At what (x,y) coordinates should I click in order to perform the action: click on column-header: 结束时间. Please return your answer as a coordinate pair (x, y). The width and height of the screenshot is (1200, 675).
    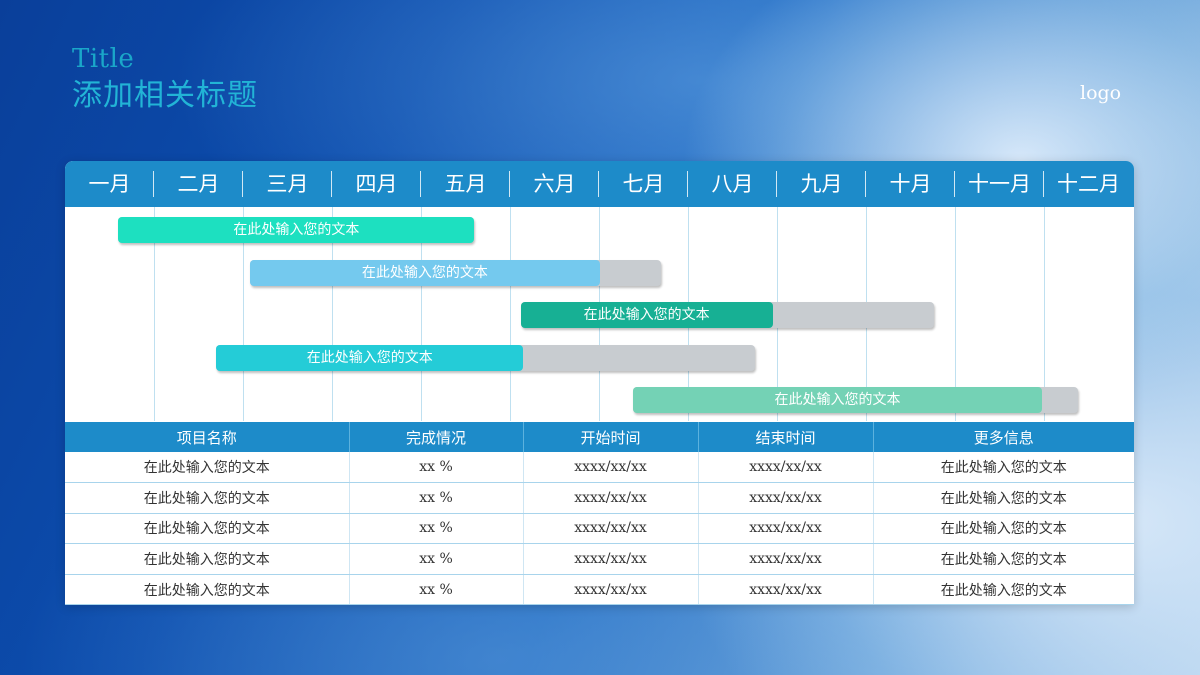
    Looking at the image, I should click on (786, 437).